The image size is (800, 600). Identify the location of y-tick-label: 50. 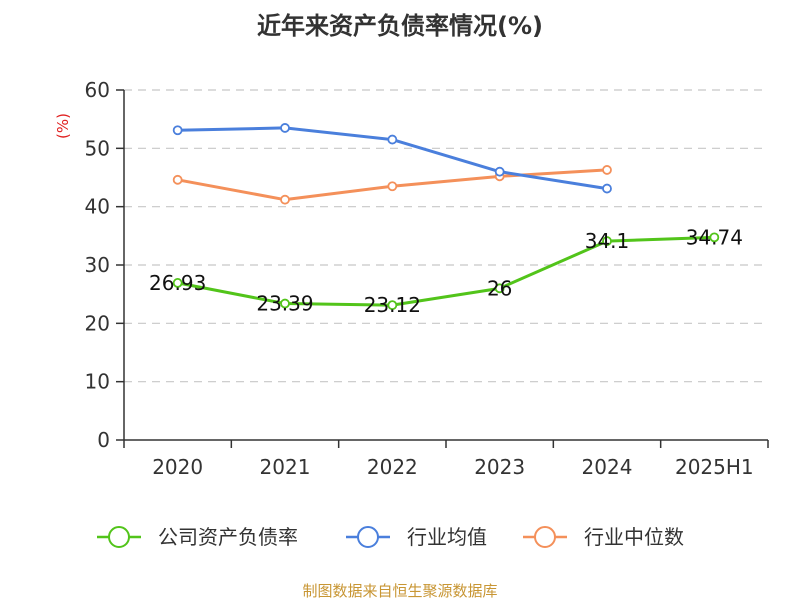
(97, 148).